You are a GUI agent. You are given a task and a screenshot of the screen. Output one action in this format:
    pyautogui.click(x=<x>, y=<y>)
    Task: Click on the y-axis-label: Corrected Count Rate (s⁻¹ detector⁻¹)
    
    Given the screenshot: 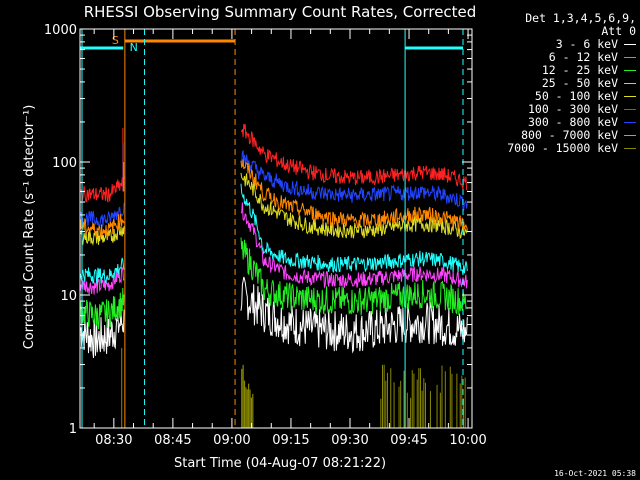 What is the action you would take?
    pyautogui.click(x=29, y=227)
    